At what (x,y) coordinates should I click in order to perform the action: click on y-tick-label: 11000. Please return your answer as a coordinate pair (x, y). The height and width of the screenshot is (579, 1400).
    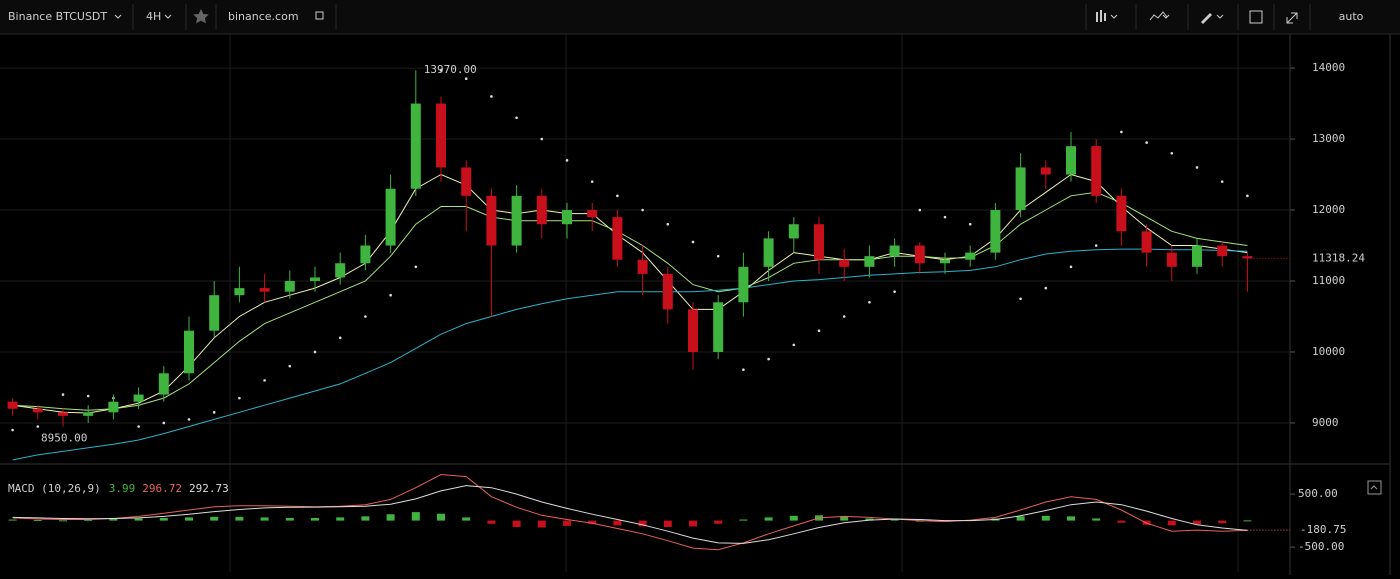
    Looking at the image, I should click on (1328, 280).